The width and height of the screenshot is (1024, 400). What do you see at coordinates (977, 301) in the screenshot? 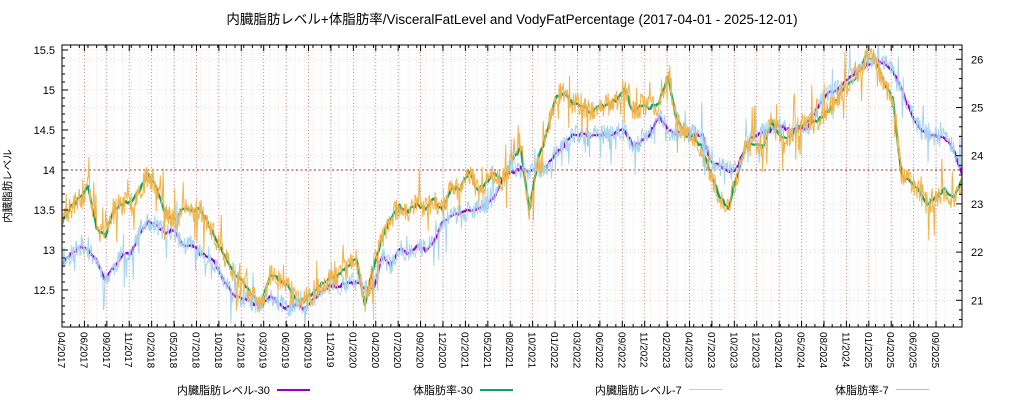
I see `y-right-tick-label: 21` at bounding box center [977, 301].